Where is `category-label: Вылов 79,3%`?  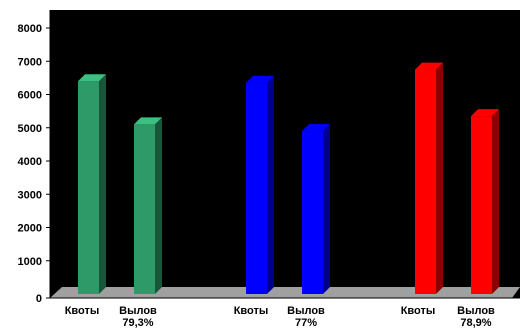
category-label: Вылов 79,3% is located at coordinates (138, 317).